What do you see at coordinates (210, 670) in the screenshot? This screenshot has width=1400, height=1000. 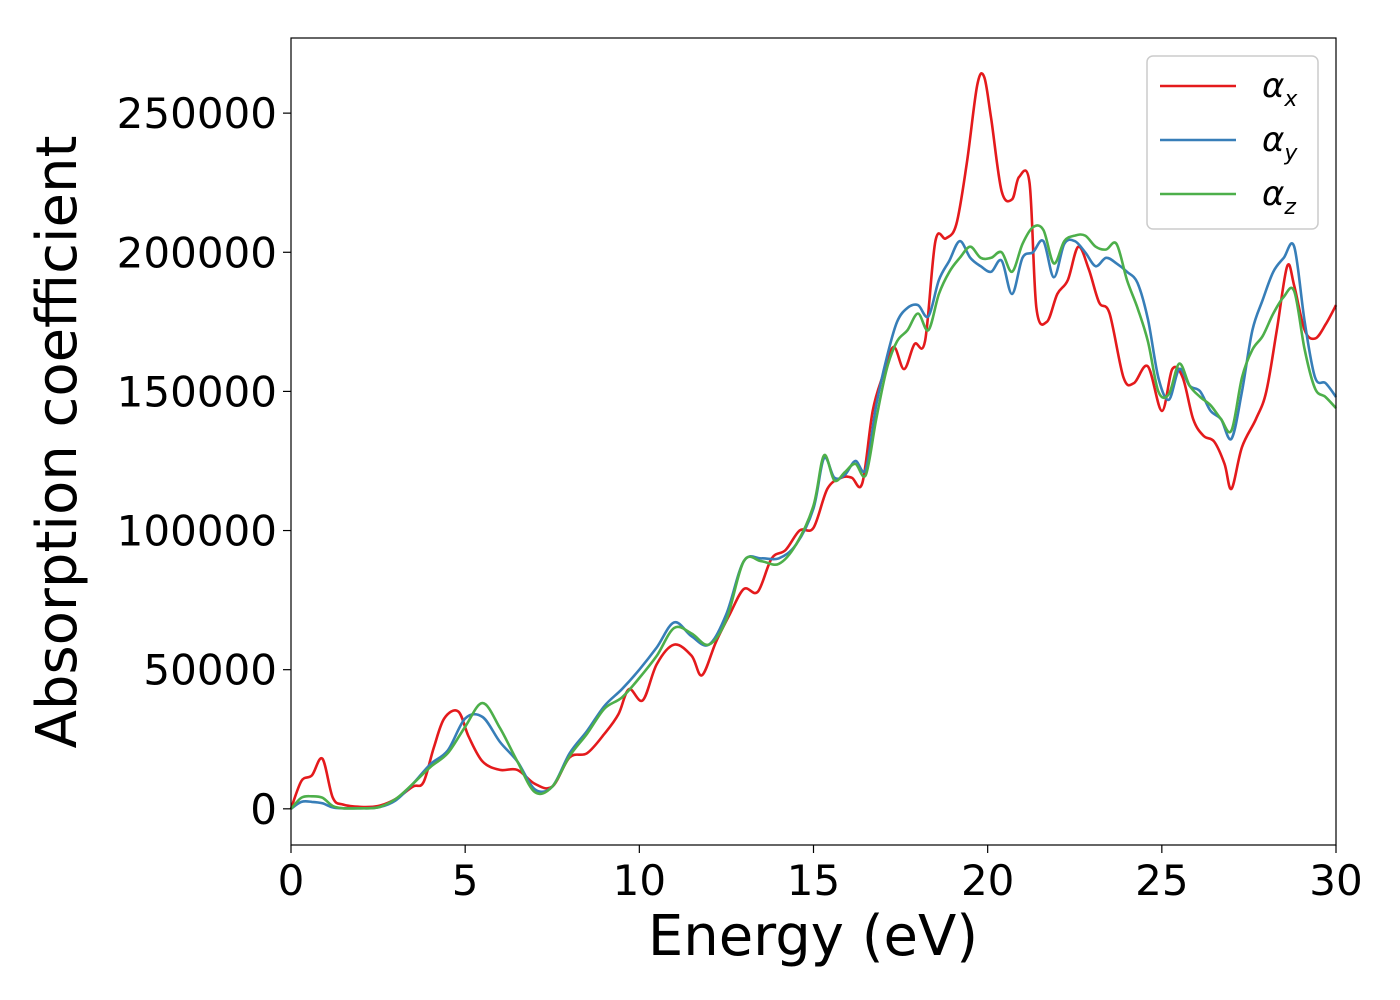 I see `y-tick-label: 50000` at bounding box center [210, 670].